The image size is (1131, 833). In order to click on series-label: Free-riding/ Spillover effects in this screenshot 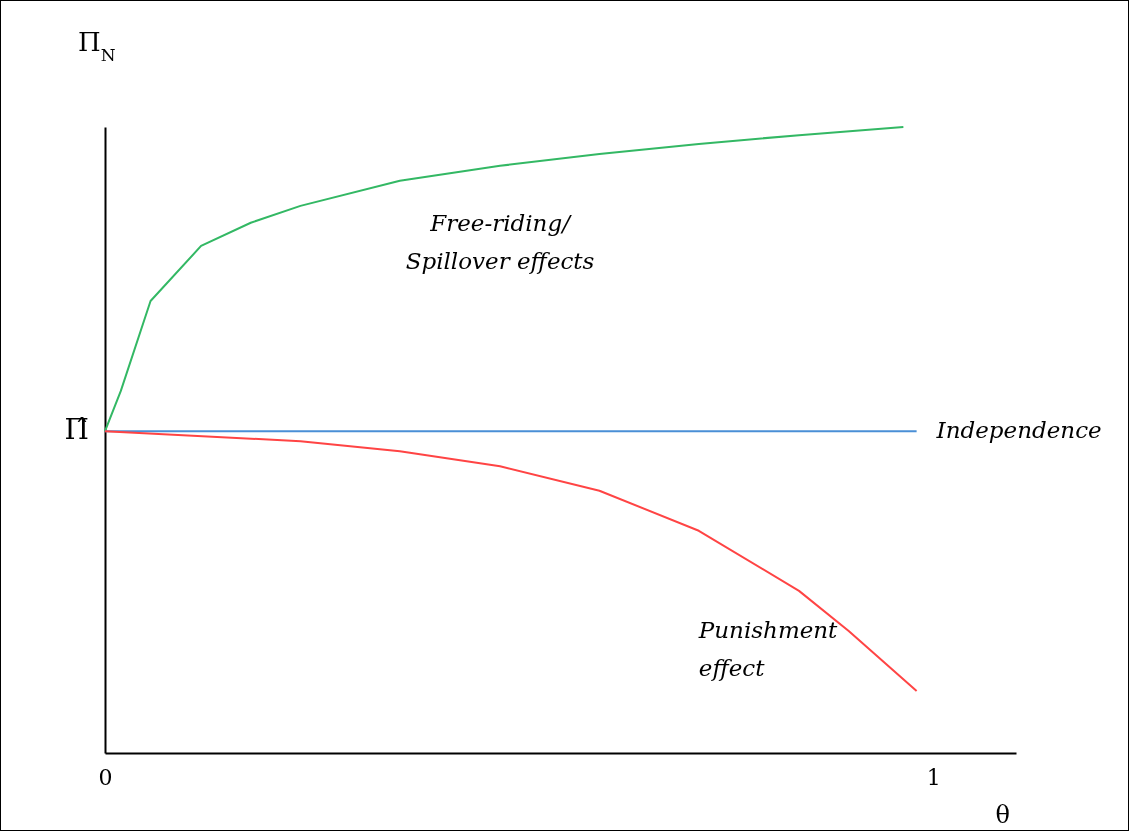, I will do `click(500, 241)`.